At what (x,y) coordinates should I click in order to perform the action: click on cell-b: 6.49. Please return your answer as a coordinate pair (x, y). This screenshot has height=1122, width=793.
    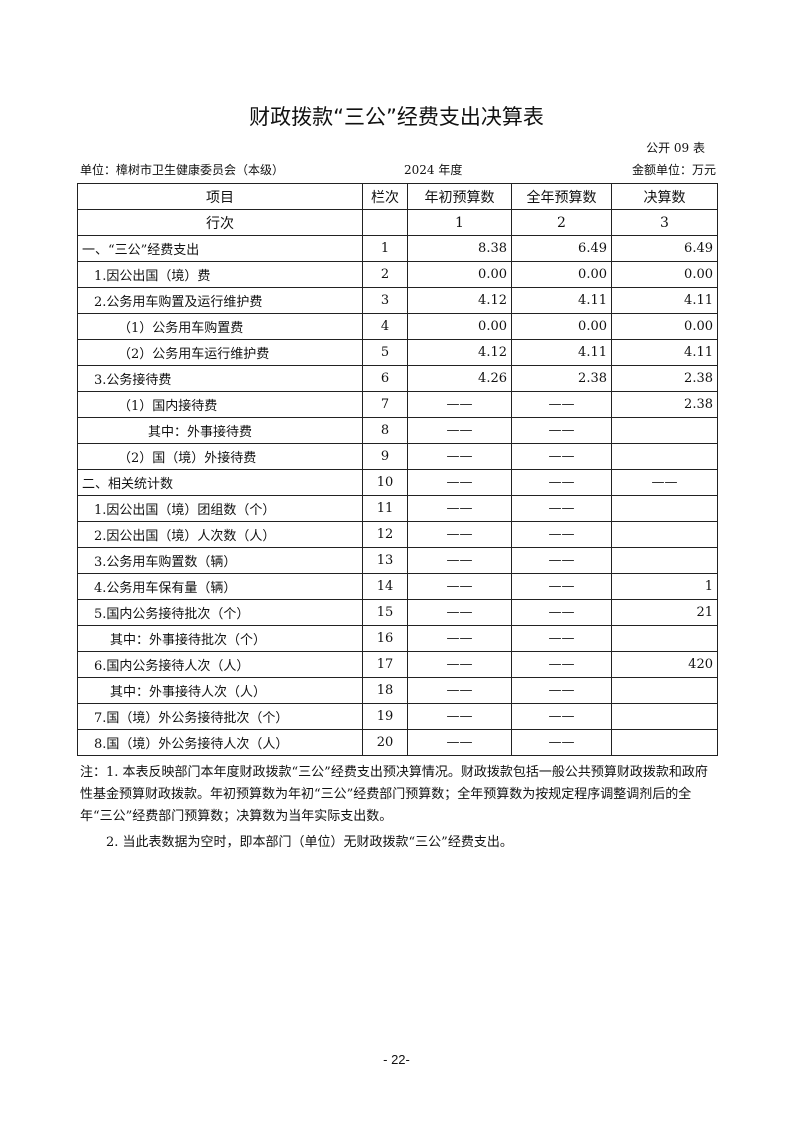
    Looking at the image, I should click on (561, 248).